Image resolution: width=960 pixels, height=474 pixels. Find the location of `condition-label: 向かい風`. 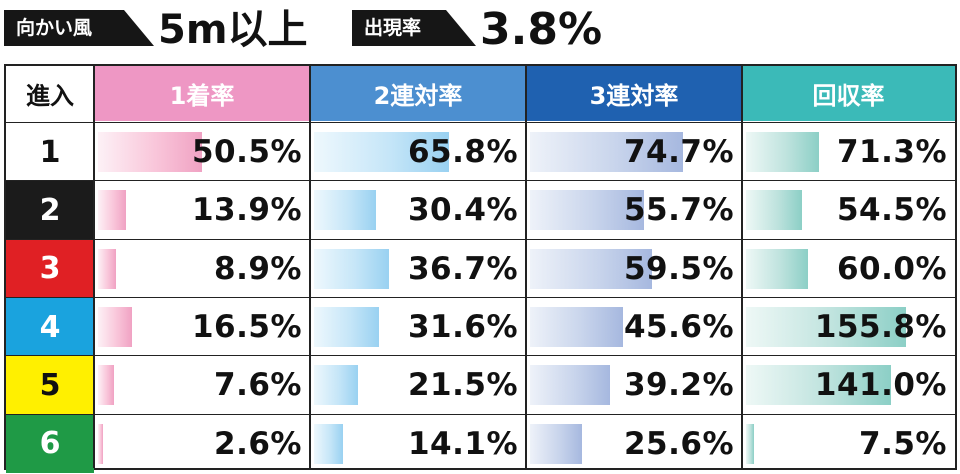

condition-label: 向かい風 is located at coordinates (79, 28).